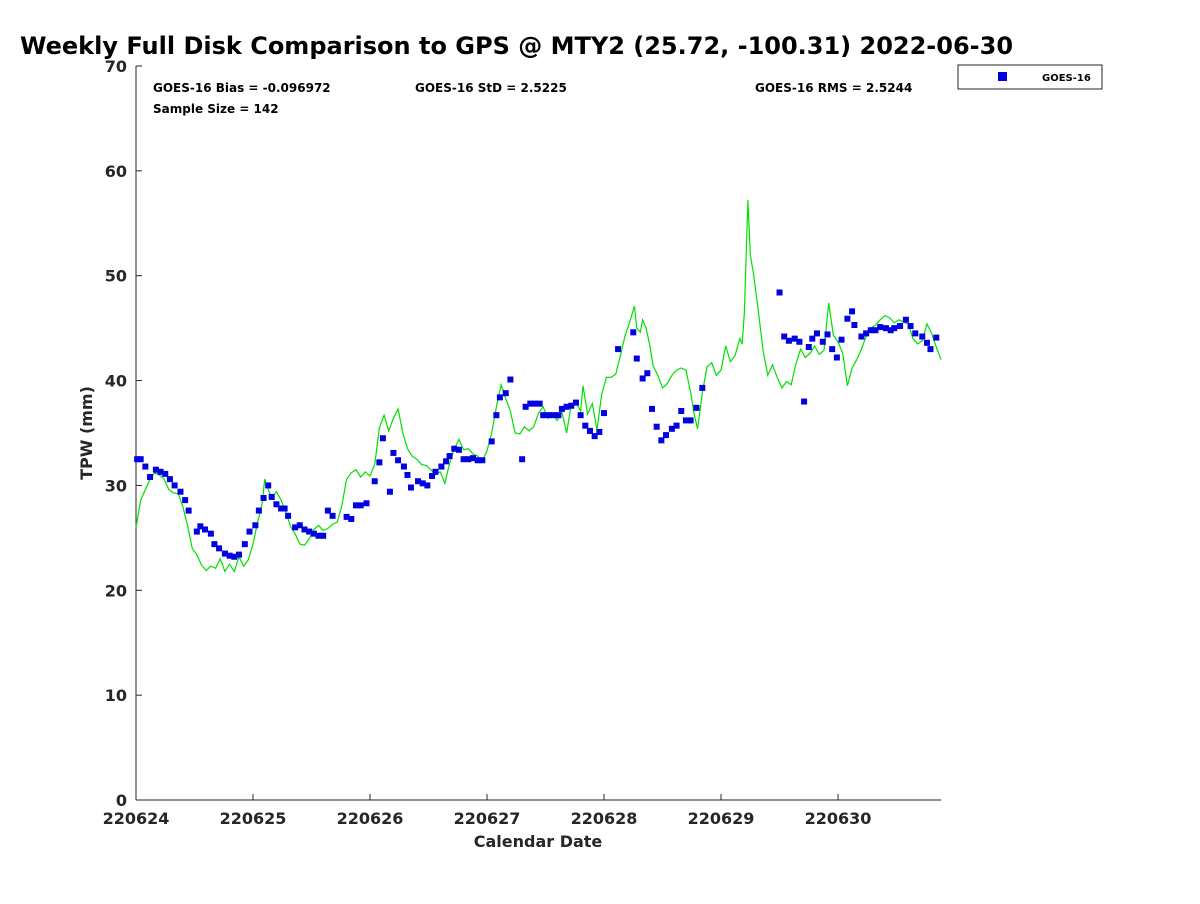  I want to click on y-tick-label: 50, so click(116, 276).